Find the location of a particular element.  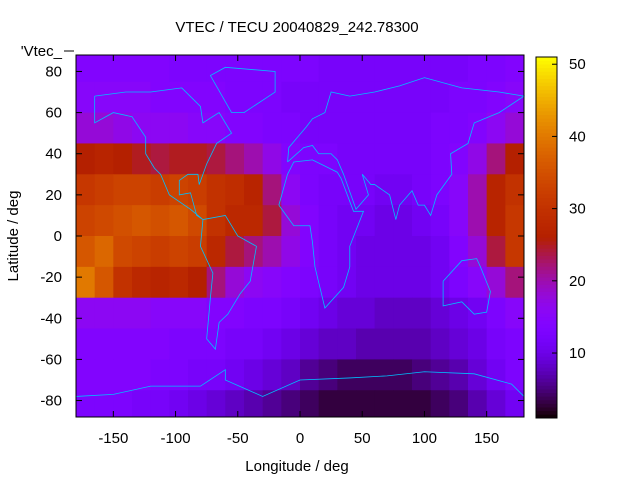

y-tick-label: 60 is located at coordinates (53, 113).